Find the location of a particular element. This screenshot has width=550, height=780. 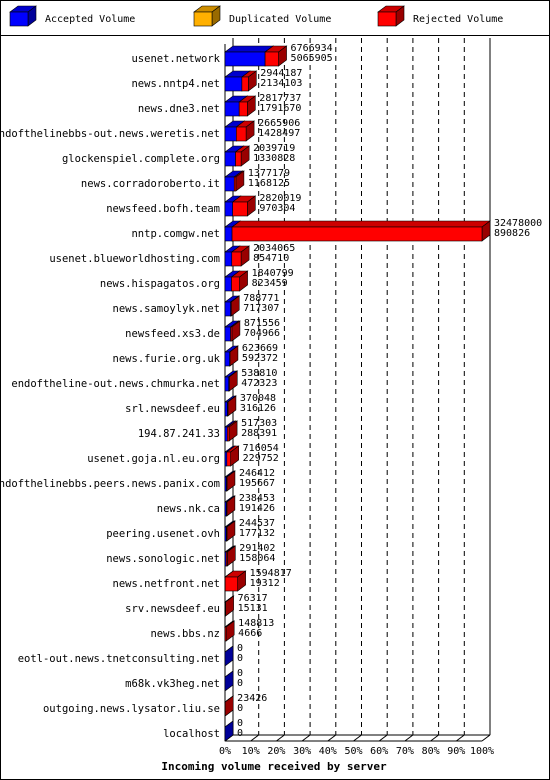

x-tick-label: 0% is located at coordinates (225, 751).